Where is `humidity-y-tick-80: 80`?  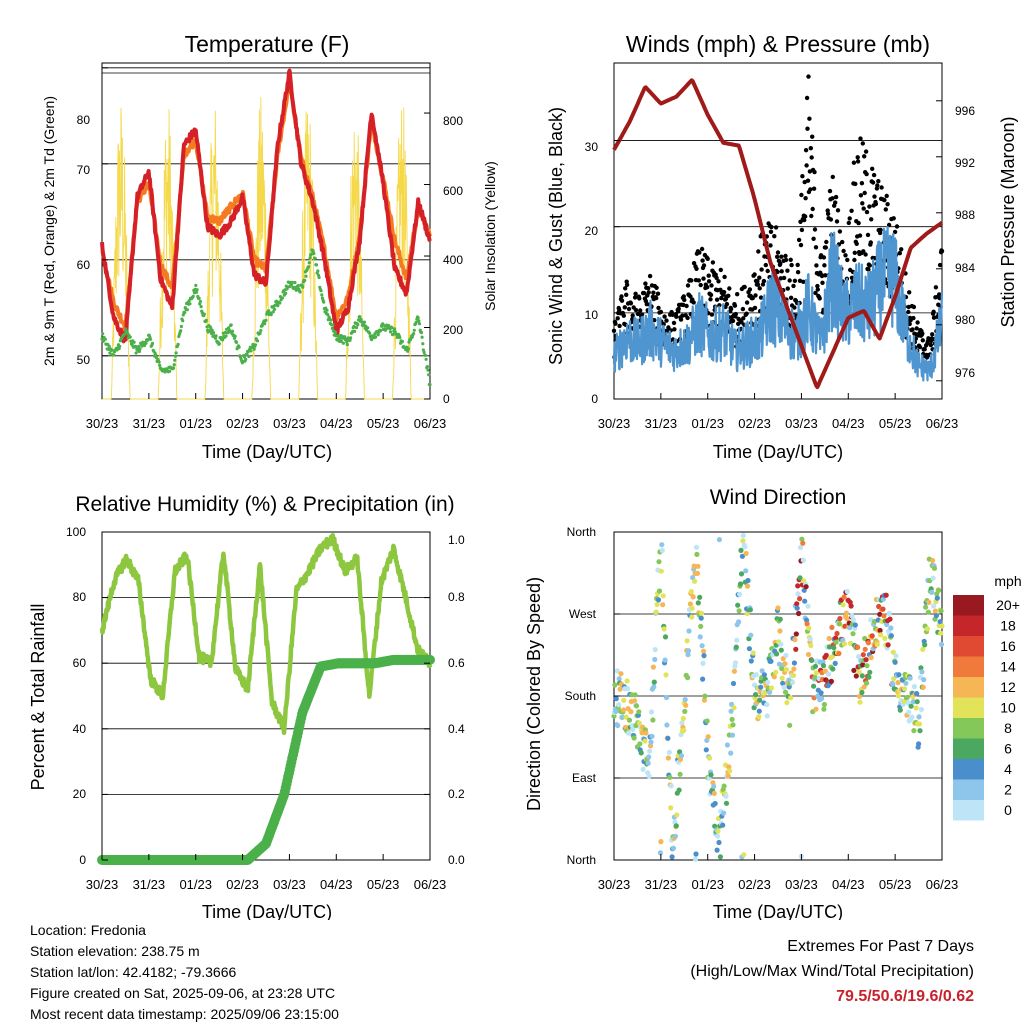 humidity-y-tick-80: 80 is located at coordinates (80, 597).